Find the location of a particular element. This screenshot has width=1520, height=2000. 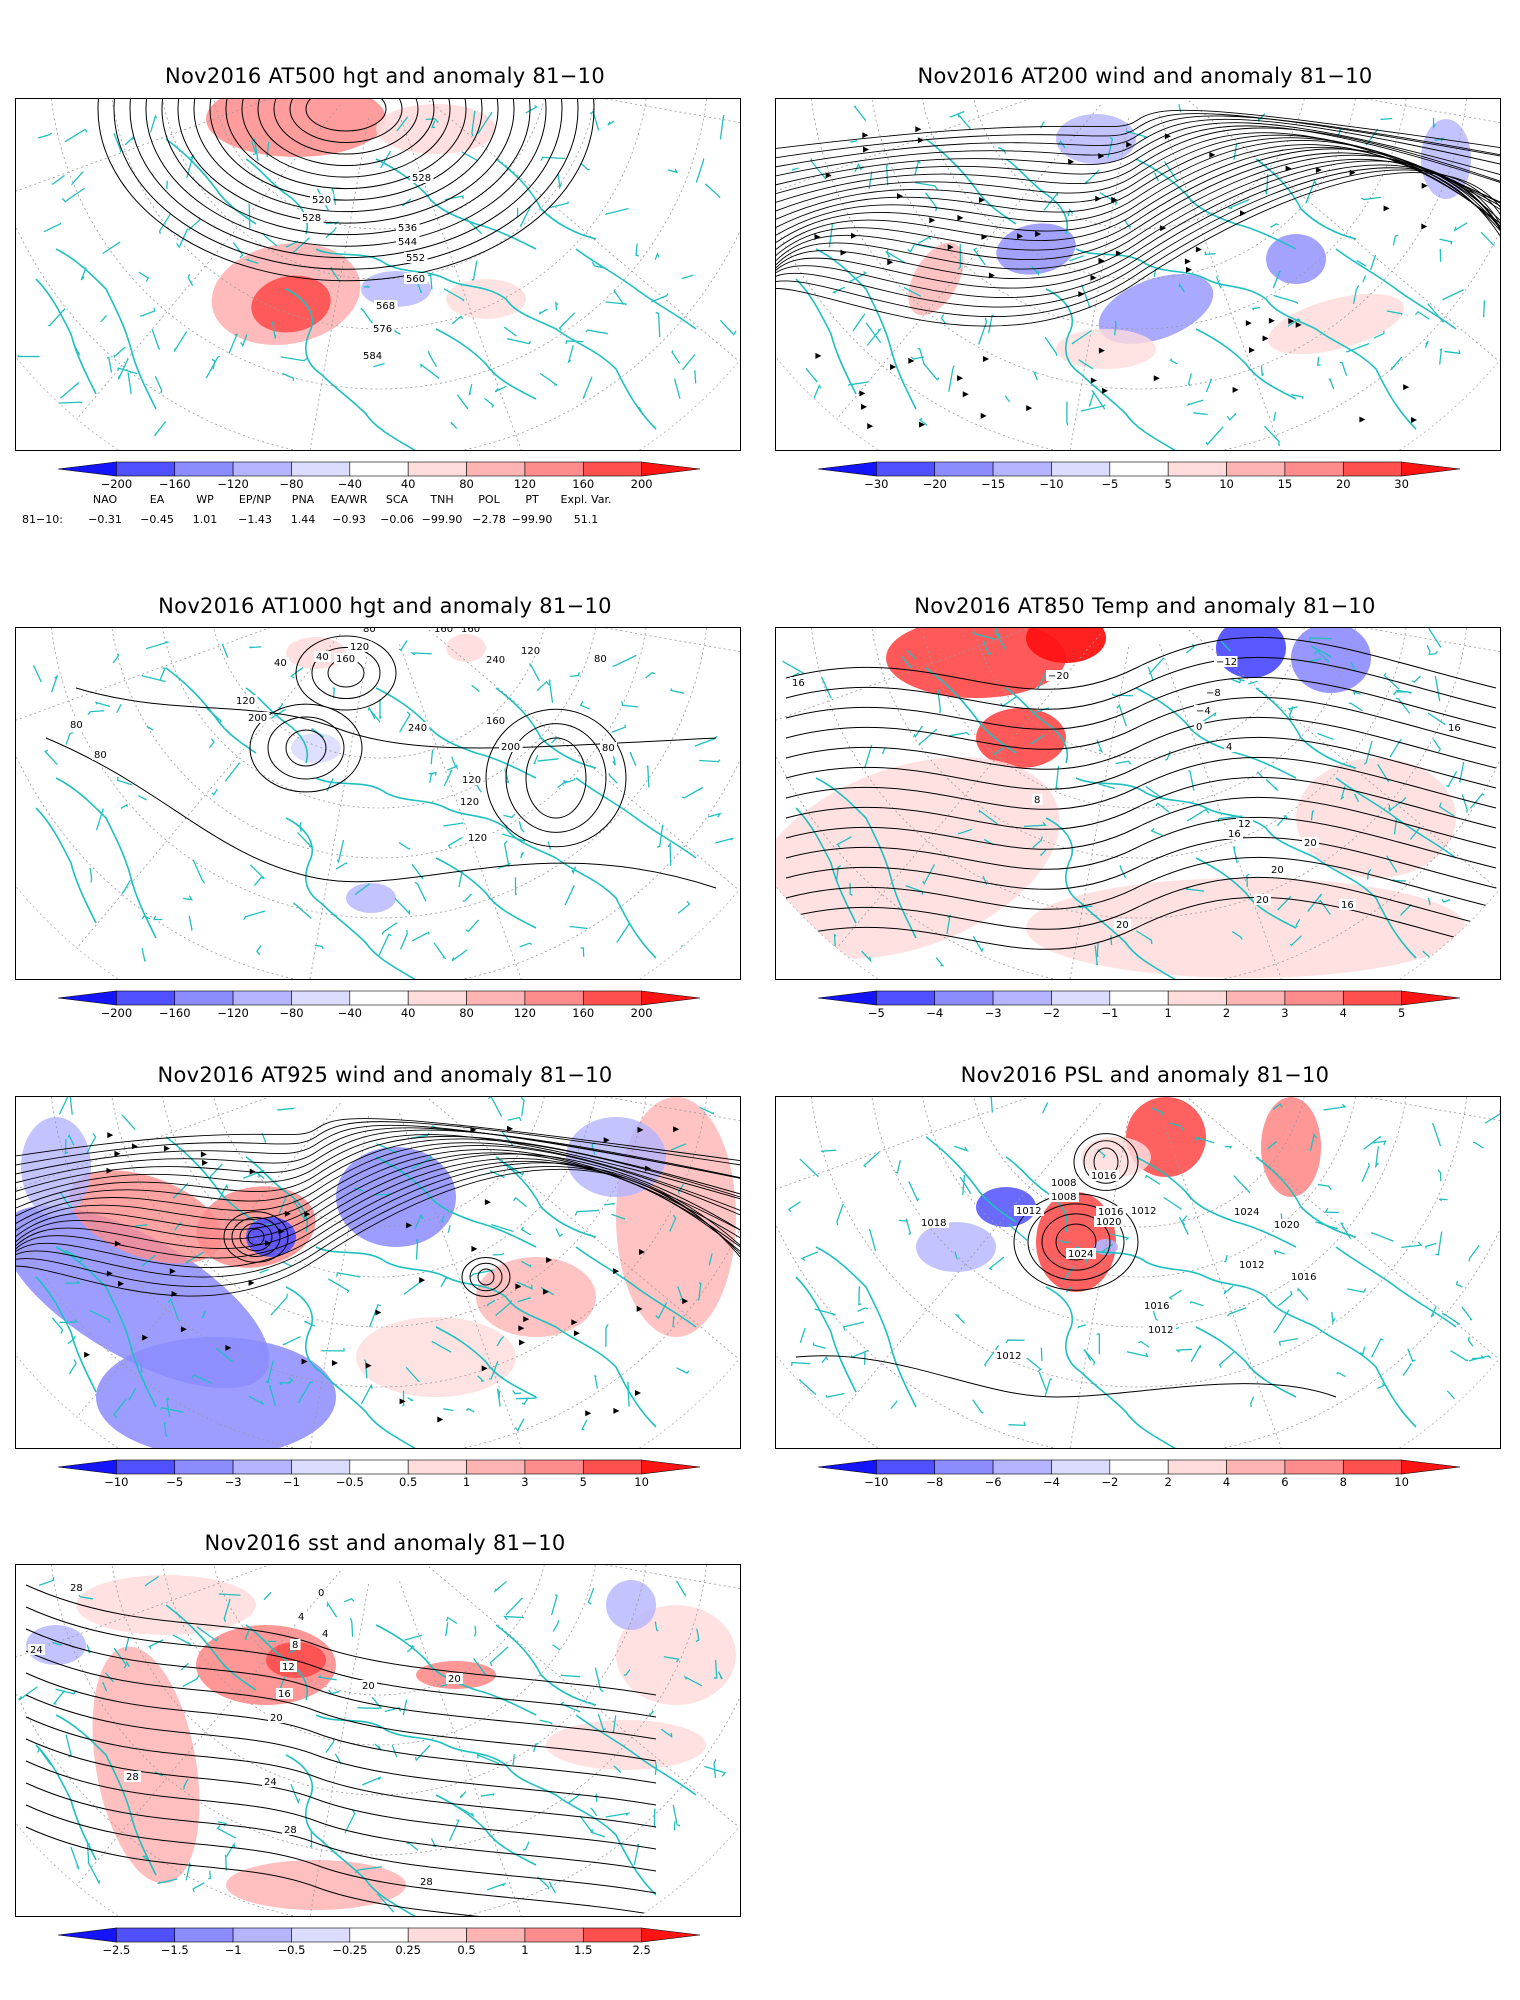

contour-label: 1016 is located at coordinates (1104, 1176).